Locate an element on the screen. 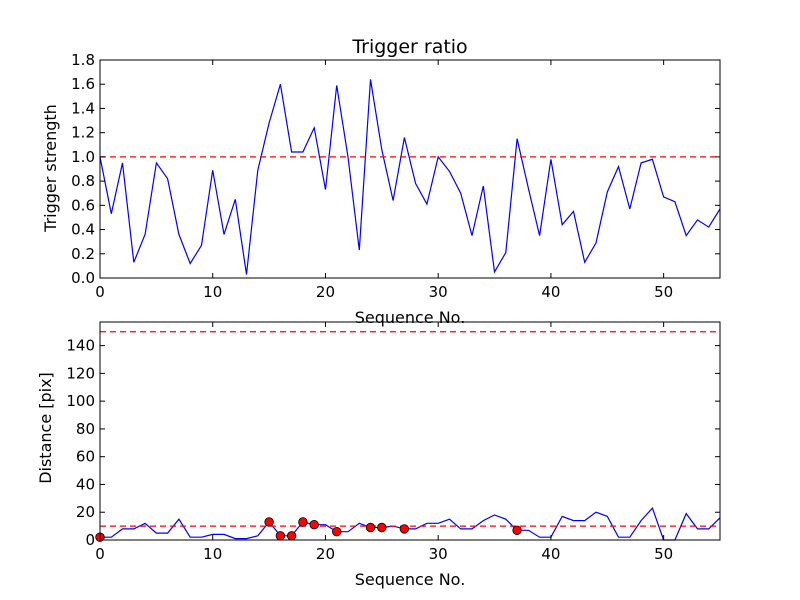 The width and height of the screenshot is (800, 600). y-axis-label: Distance [pix] is located at coordinates (45, 428).